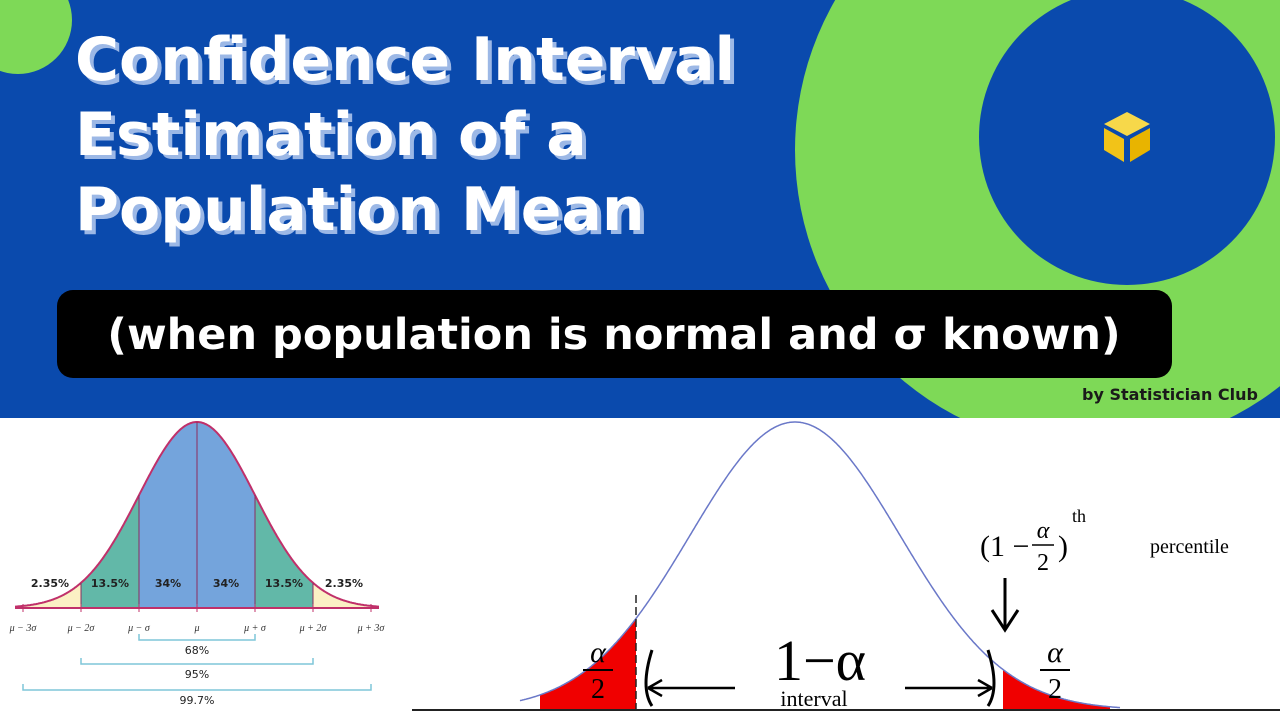 The width and height of the screenshot is (1280, 720). I want to click on percentile-sup: th, so click(1079, 516).